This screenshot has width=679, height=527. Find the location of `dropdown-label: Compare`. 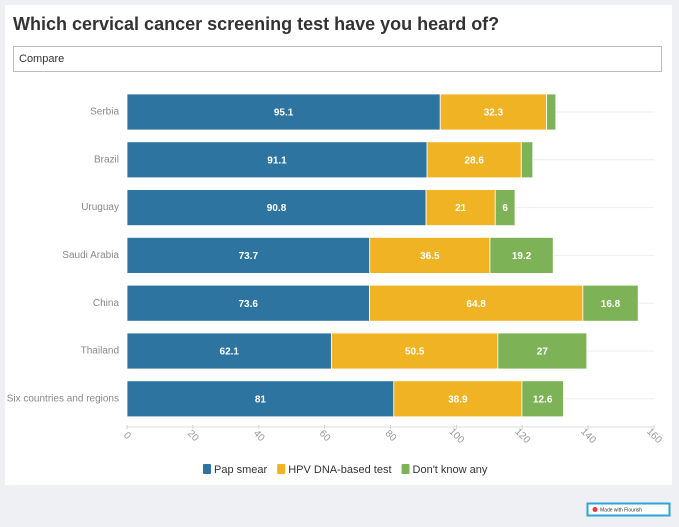

dropdown-label: Compare is located at coordinates (41, 59).